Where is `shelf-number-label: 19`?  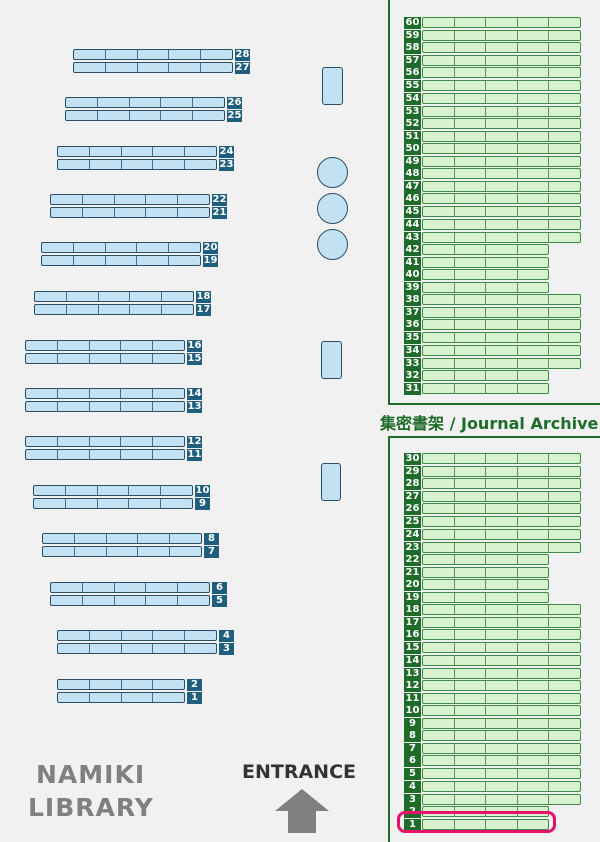
shelf-number-label: 19 is located at coordinates (412, 597).